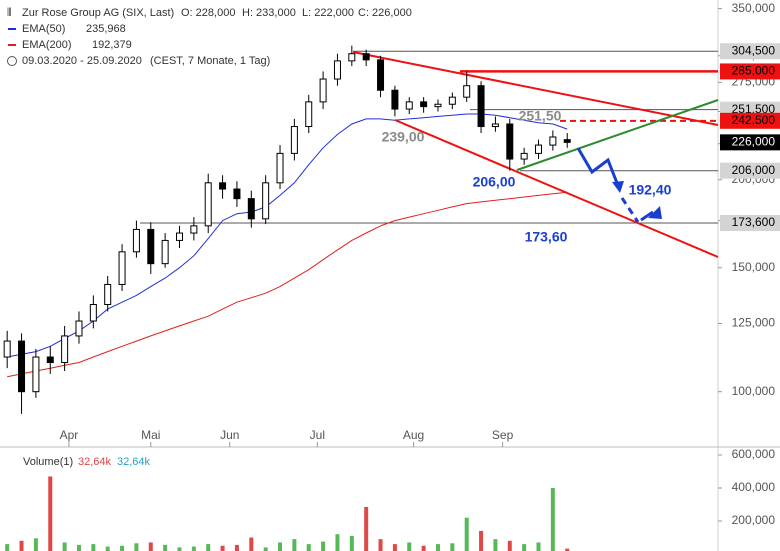 The image size is (780, 551). Describe the element at coordinates (9, 13) in the screenshot. I see `icon: ⫴` at that location.